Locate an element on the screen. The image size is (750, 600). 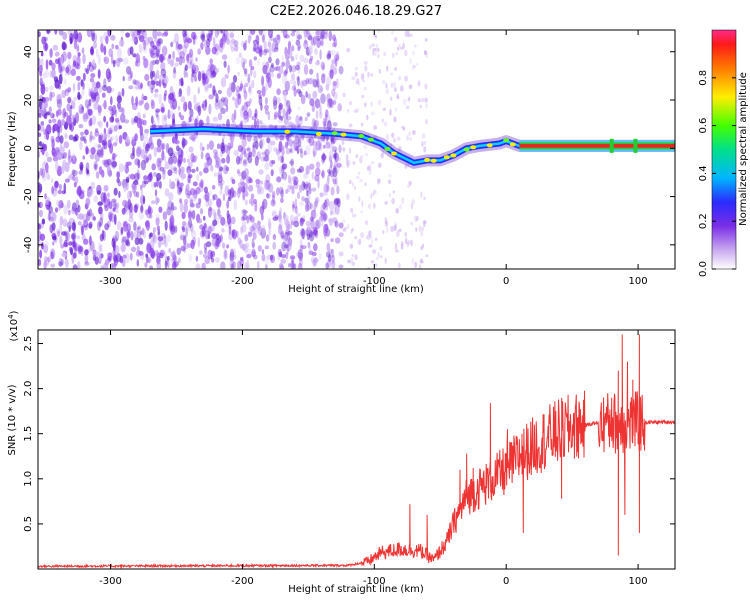
snr-scale-suffix: ) is located at coordinates (14, 312).